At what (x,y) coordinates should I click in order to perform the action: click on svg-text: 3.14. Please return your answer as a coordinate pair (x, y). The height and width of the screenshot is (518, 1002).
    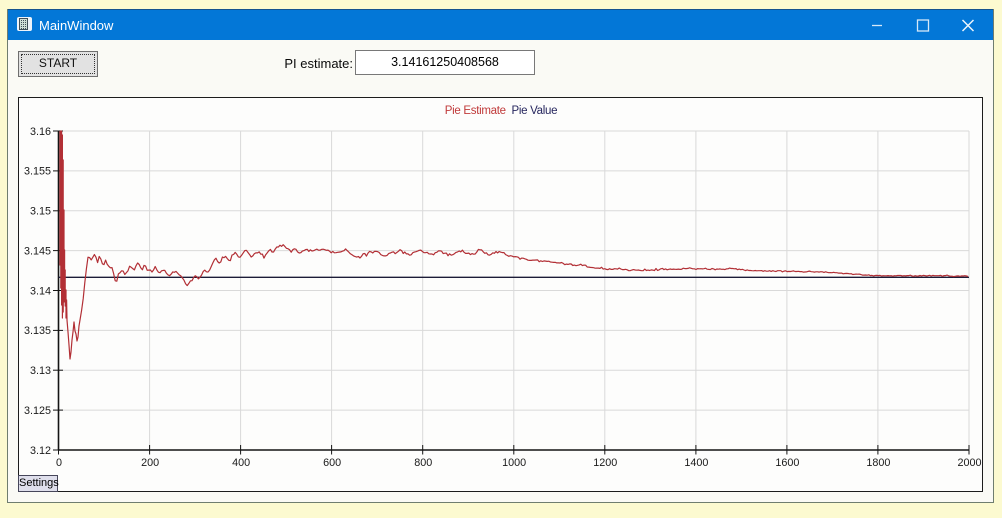
    Looking at the image, I should click on (40, 291).